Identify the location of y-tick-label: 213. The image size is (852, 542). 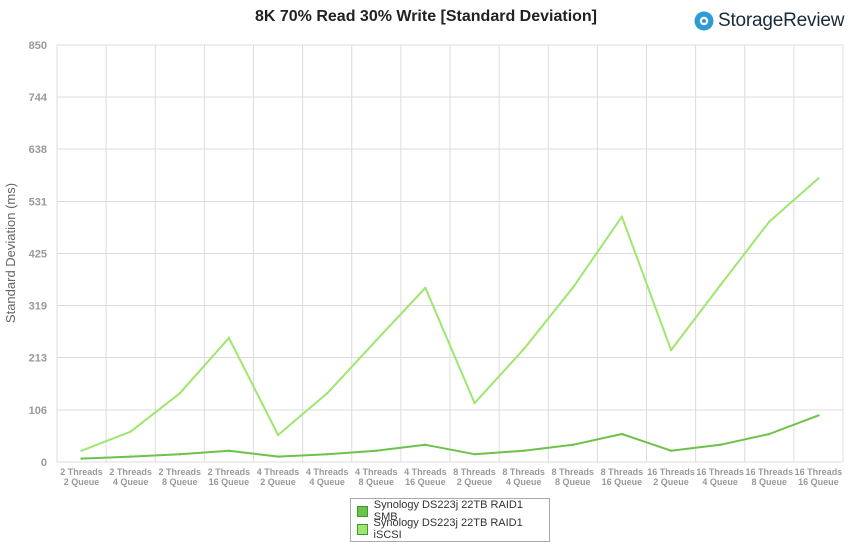
(38, 359).